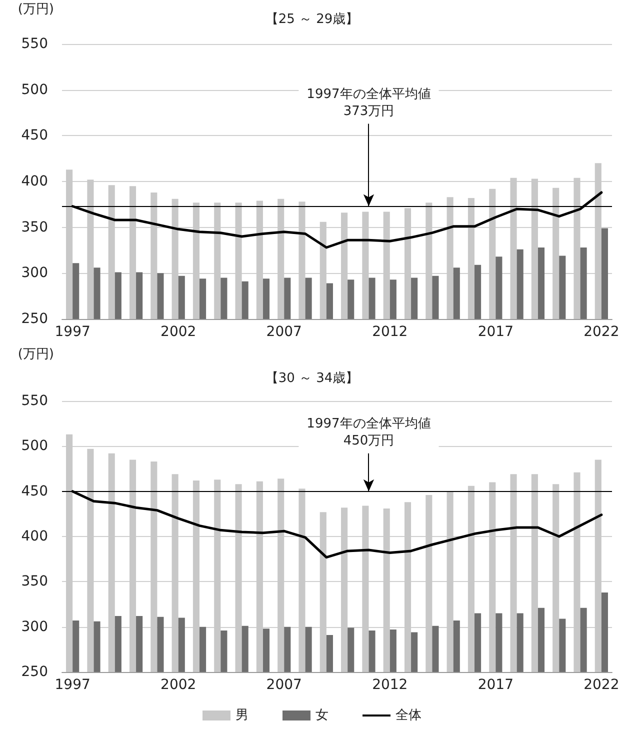 This screenshot has height=731, width=624. What do you see at coordinates (368, 102) in the screenshot?
I see `ref-line-label: 1997年の全体平均値 373万円` at bounding box center [368, 102].